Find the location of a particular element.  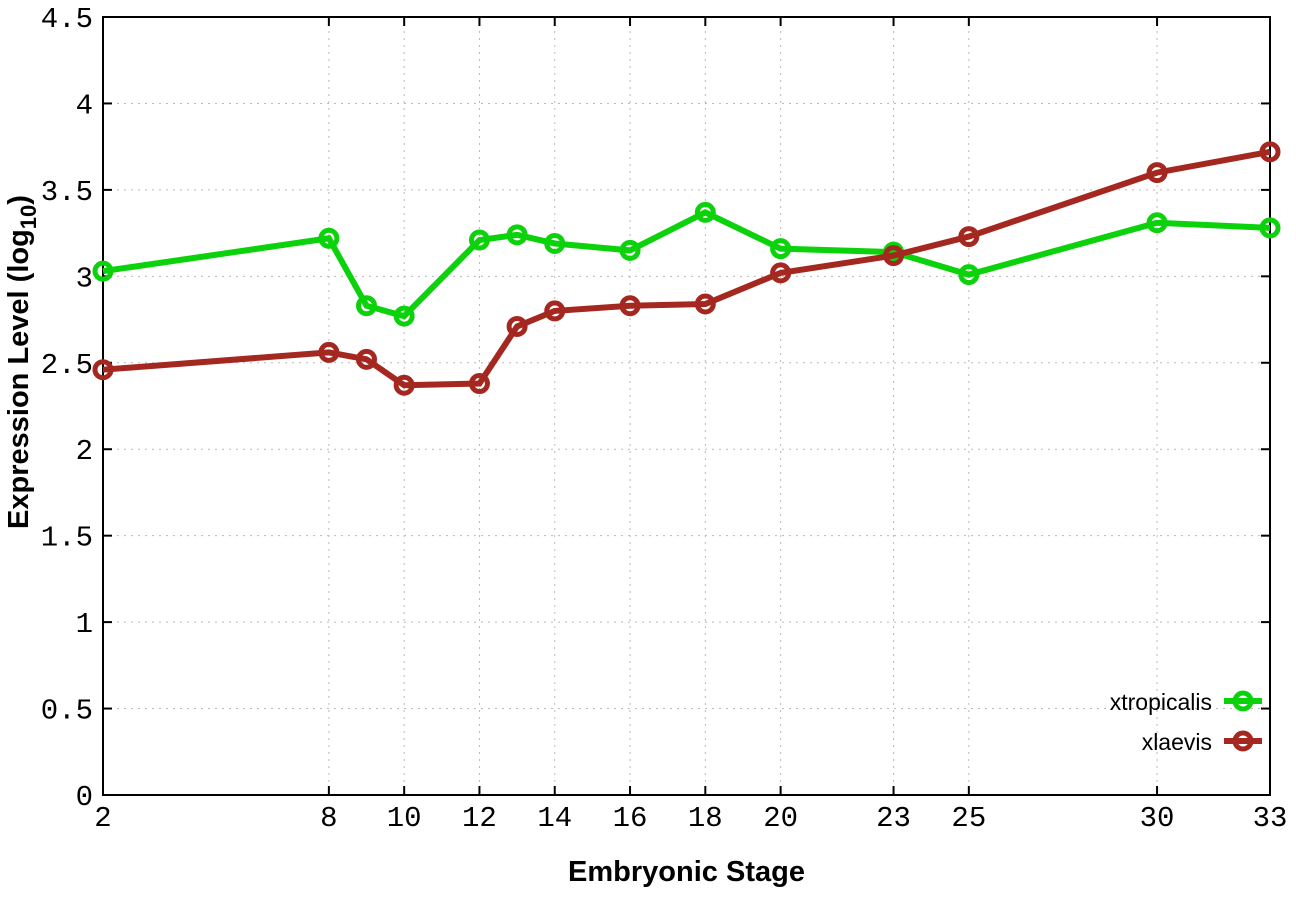

series-xtropicalis is located at coordinates (686, 264).